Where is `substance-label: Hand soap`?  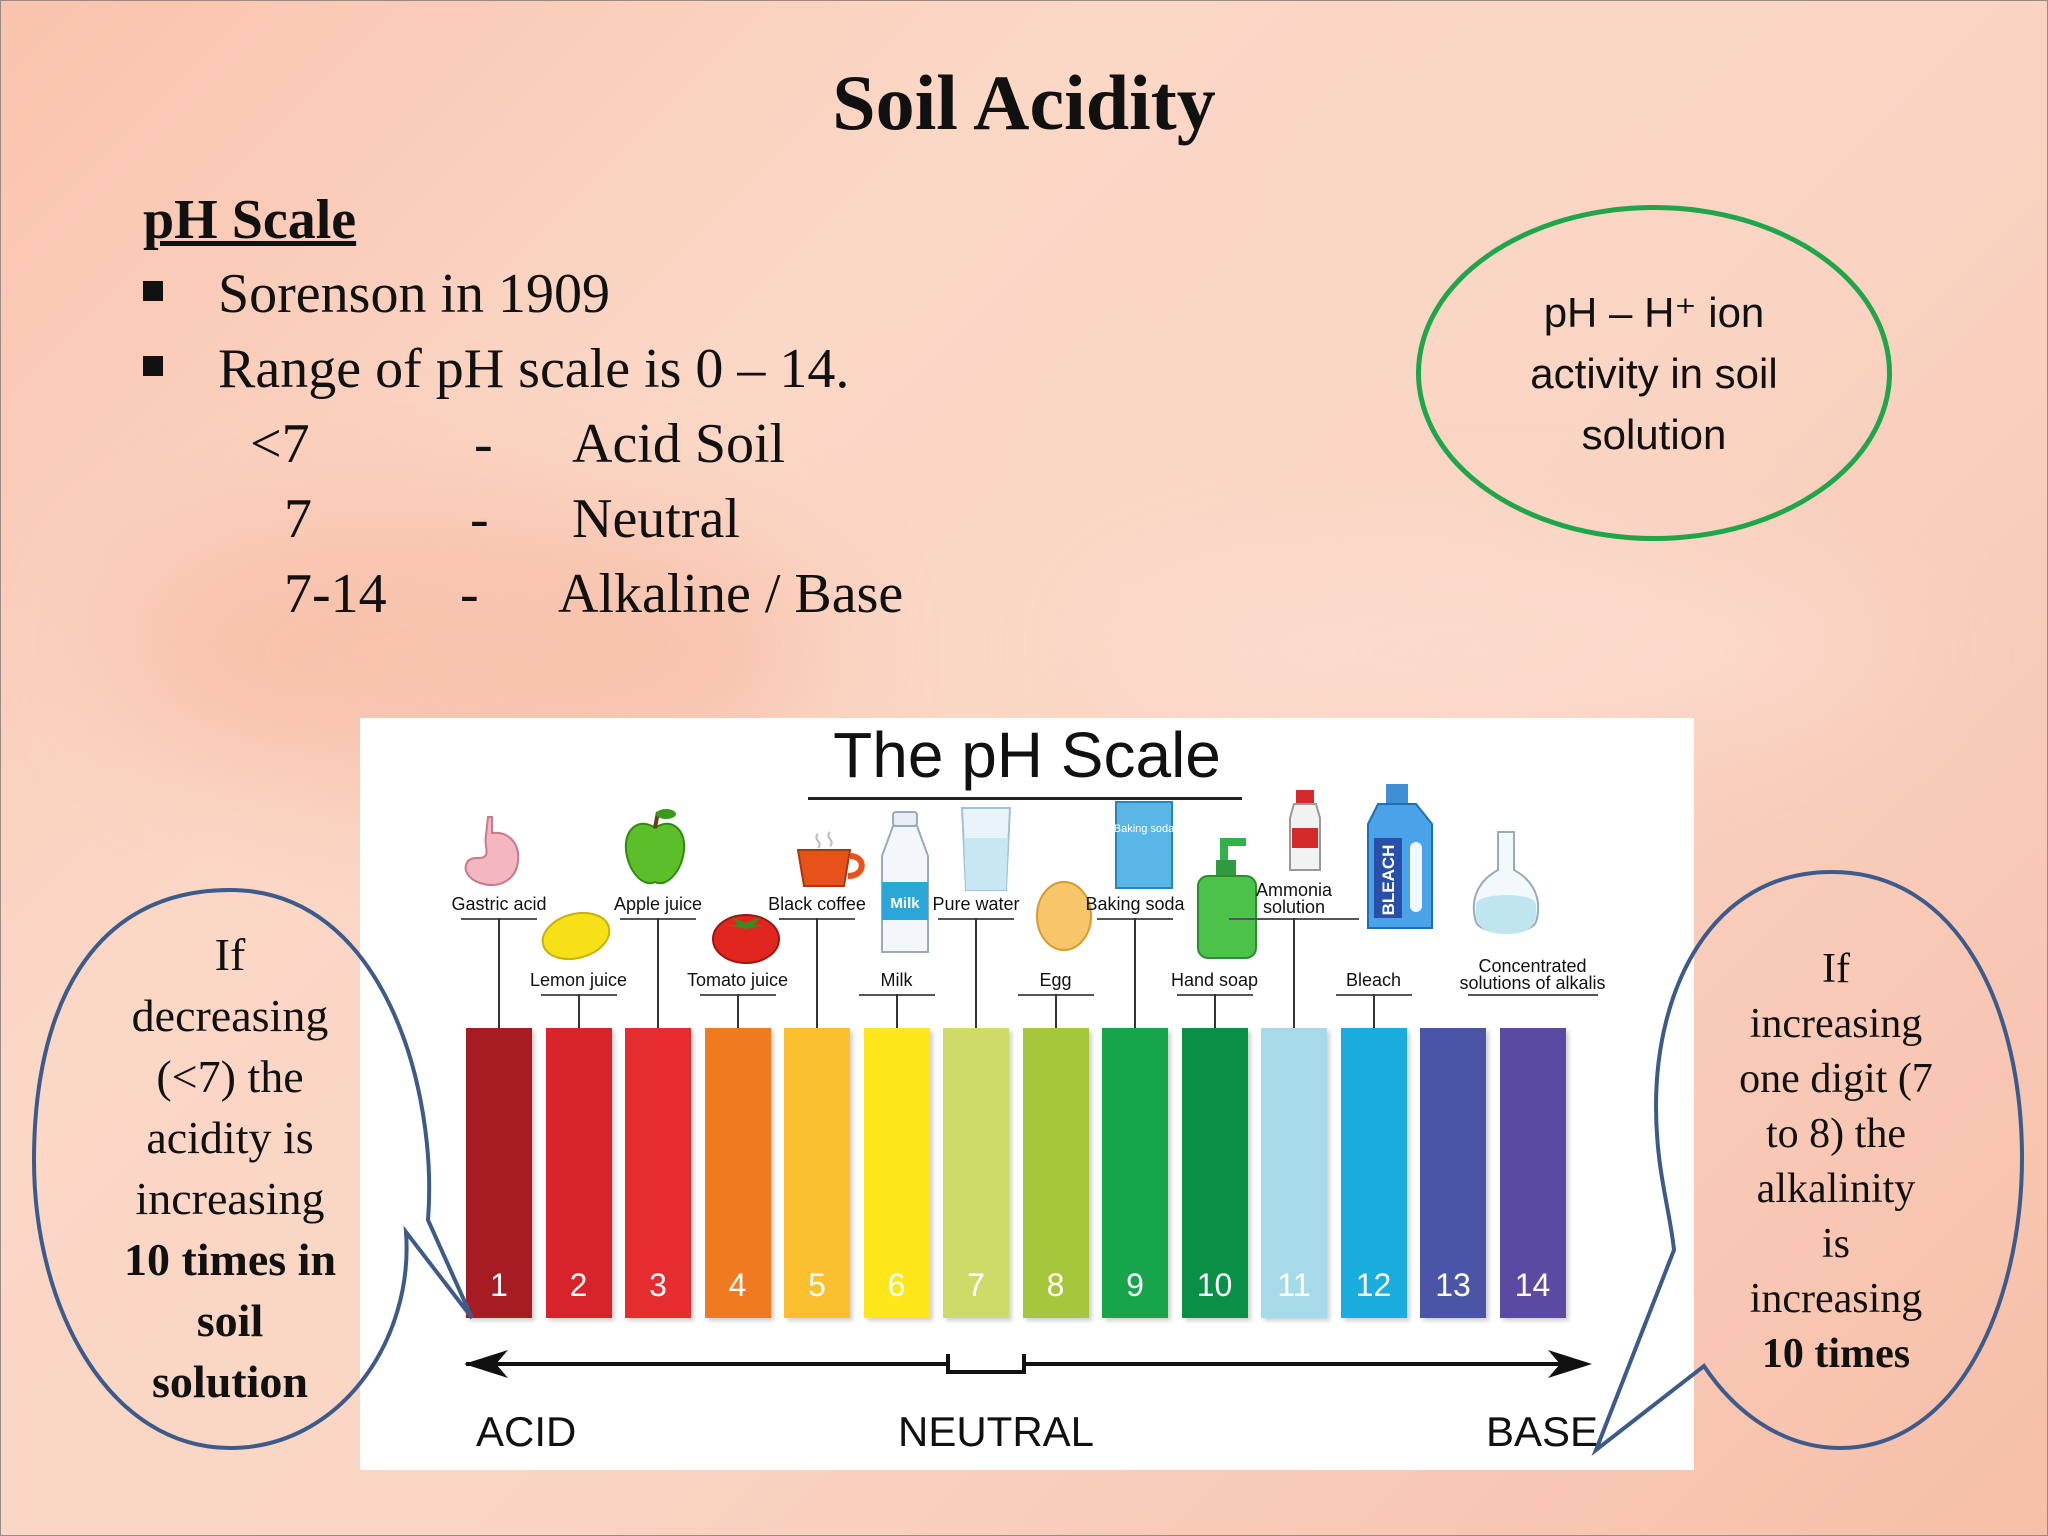
substance-label: Hand soap is located at coordinates (1214, 980).